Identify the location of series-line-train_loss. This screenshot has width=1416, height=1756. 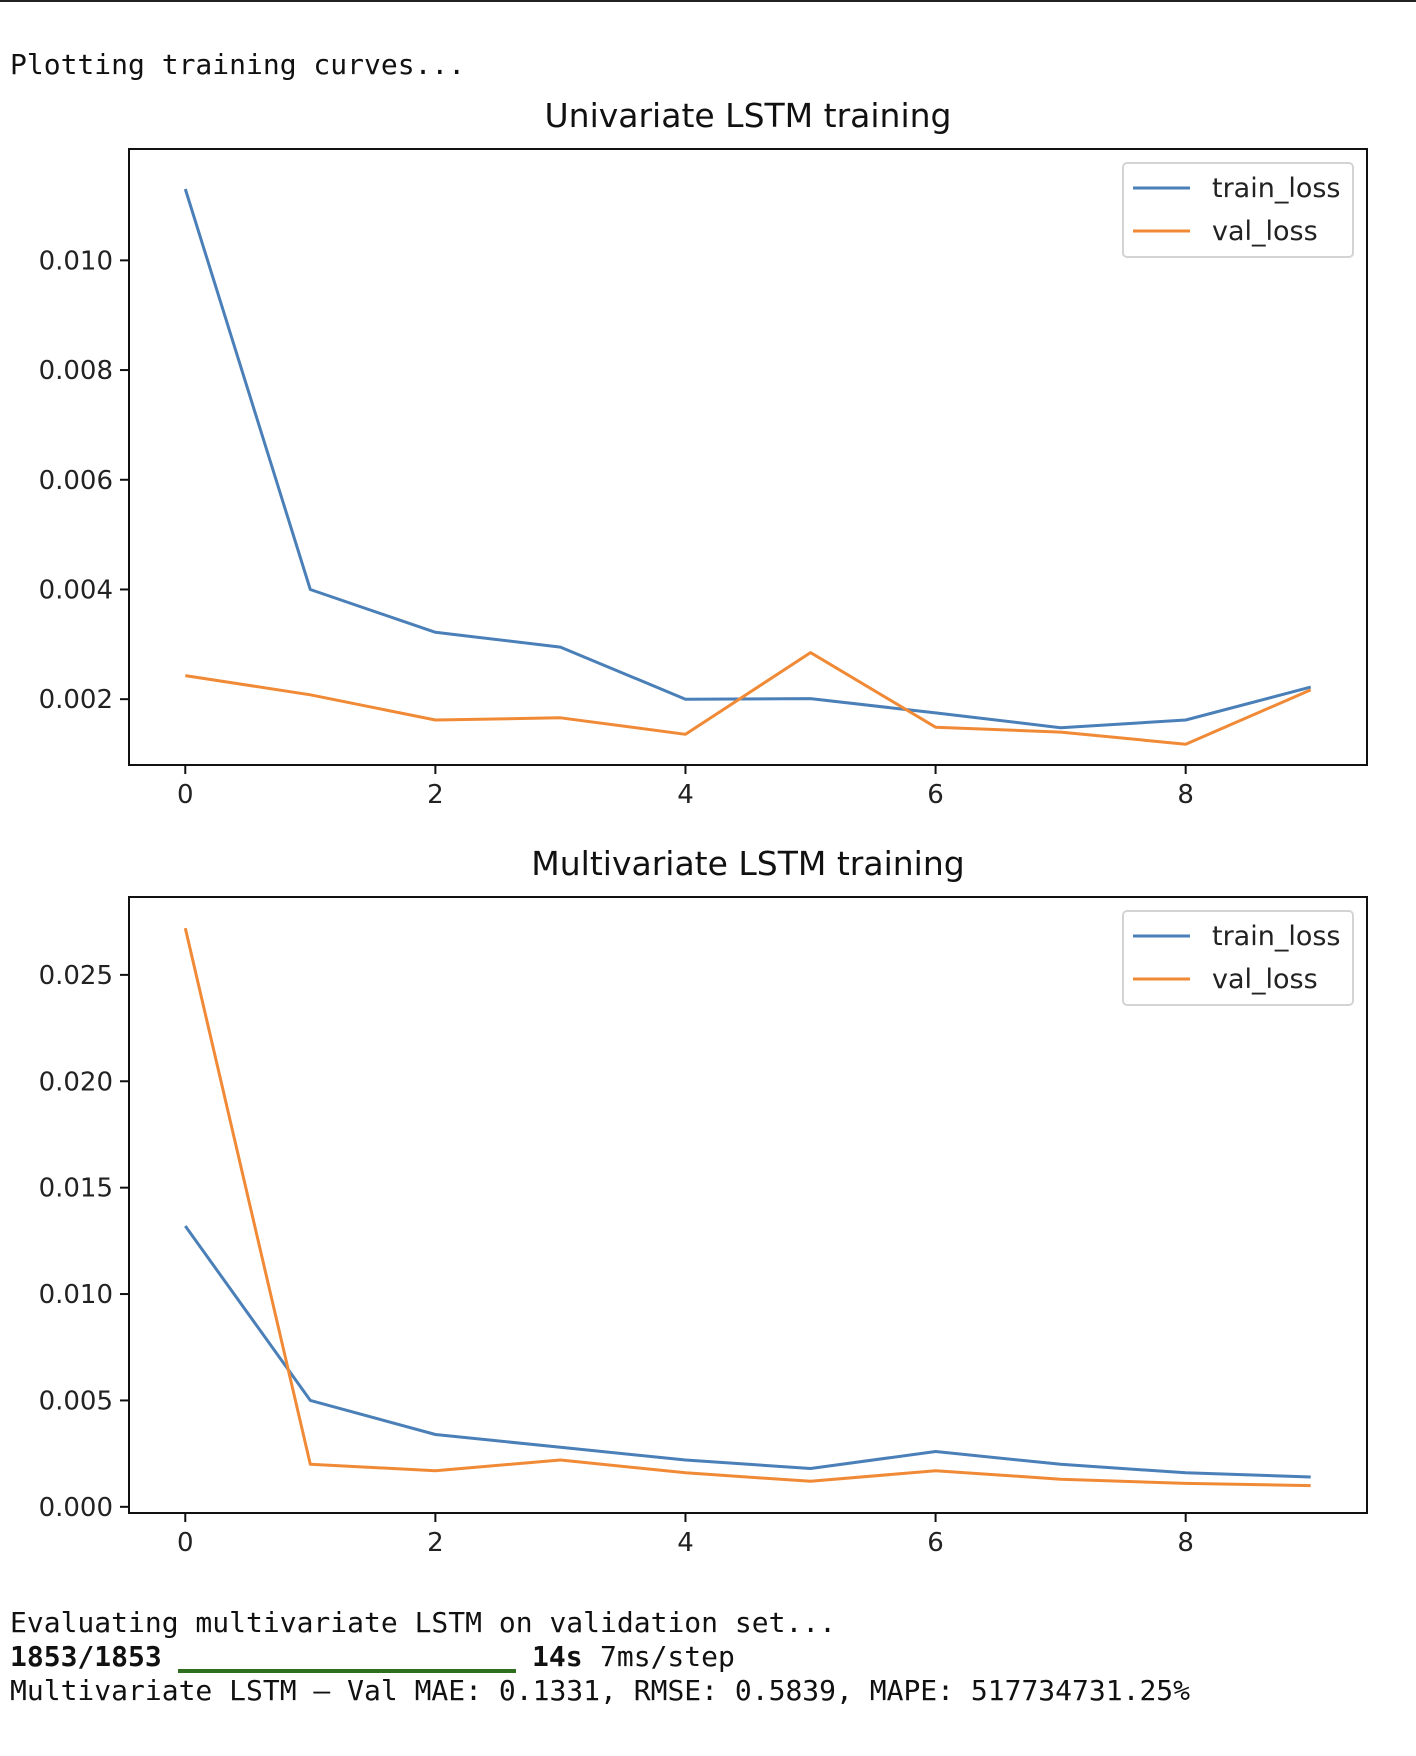
(747, 1352).